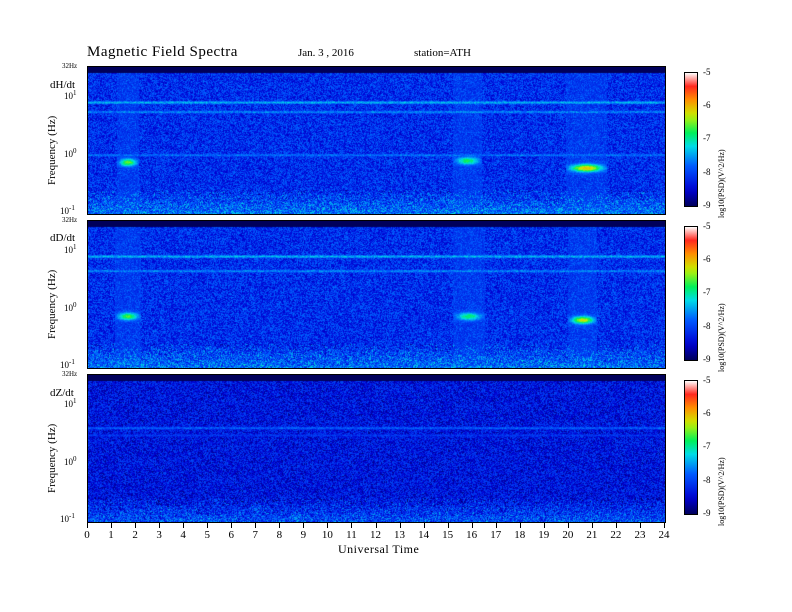  Describe the element at coordinates (400, 535) in the screenshot. I see `x-tick-label: 13` at that location.